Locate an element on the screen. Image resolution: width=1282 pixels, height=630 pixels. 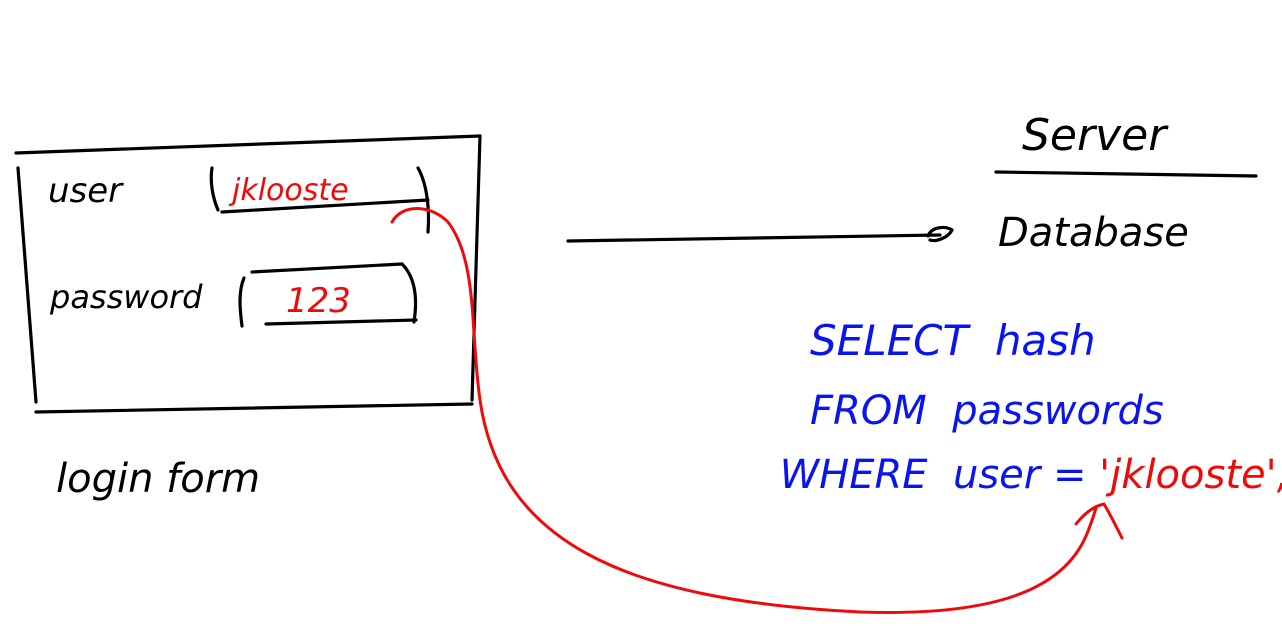
connection-line is located at coordinates (760, 234).